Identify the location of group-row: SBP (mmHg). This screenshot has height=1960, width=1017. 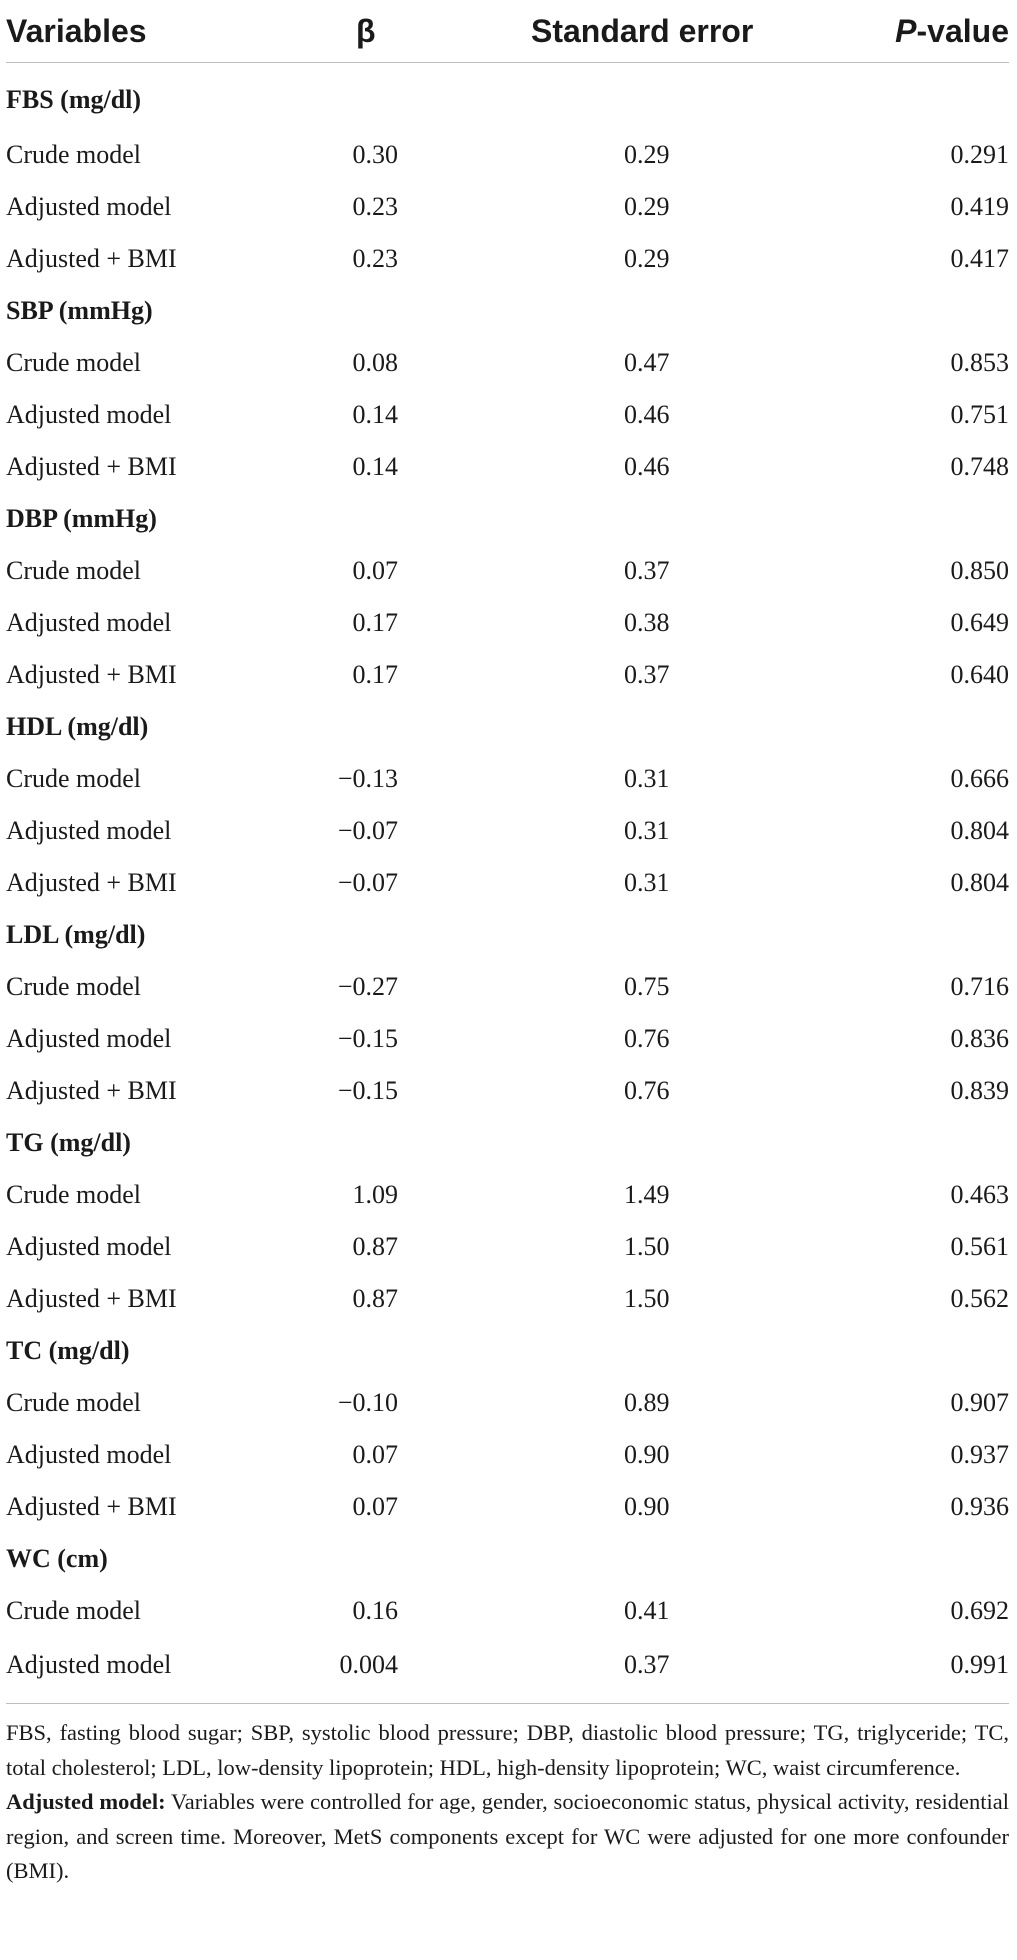
(507, 311).